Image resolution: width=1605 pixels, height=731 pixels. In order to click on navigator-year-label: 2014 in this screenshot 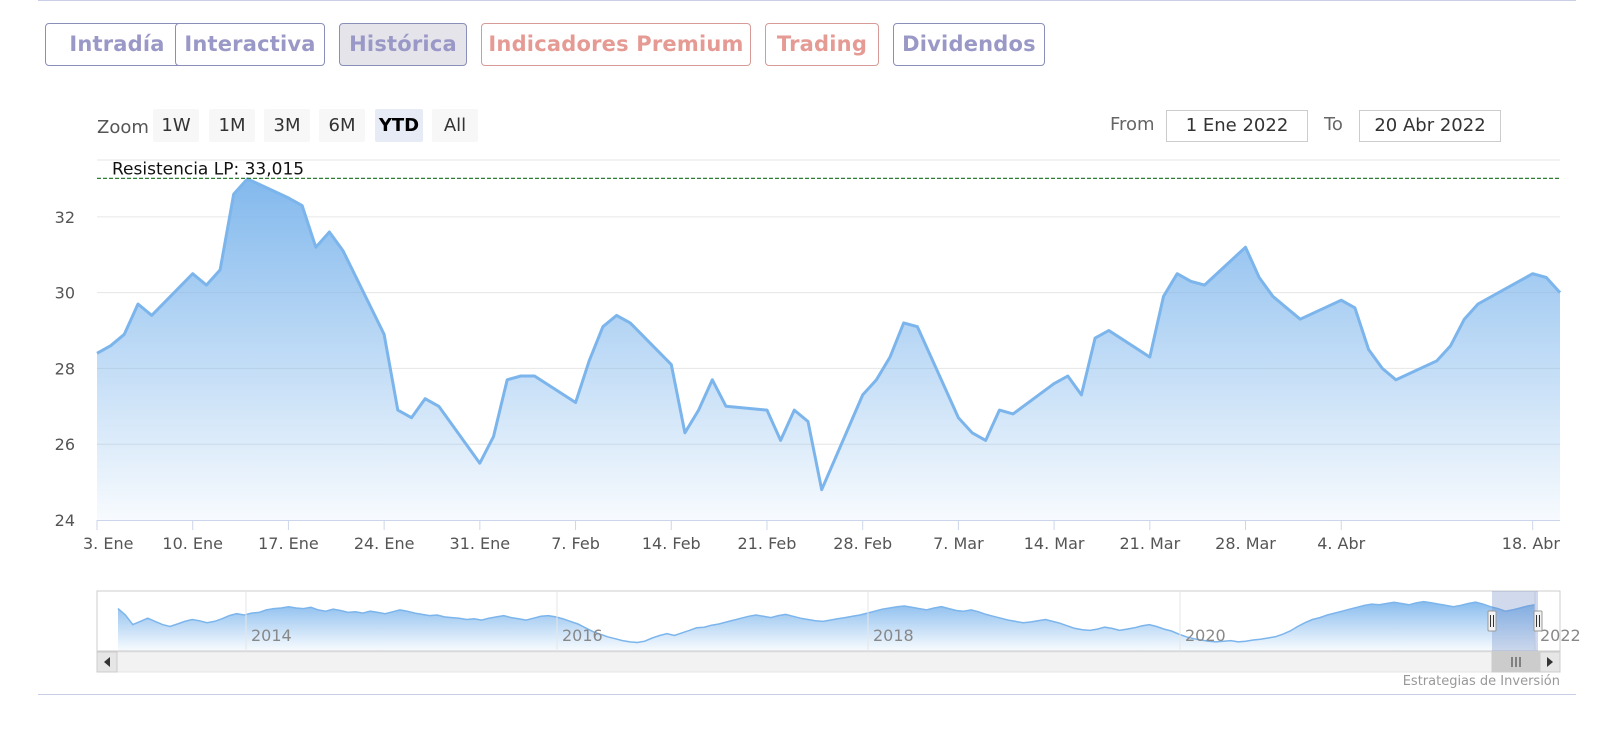, I will do `click(271, 635)`.